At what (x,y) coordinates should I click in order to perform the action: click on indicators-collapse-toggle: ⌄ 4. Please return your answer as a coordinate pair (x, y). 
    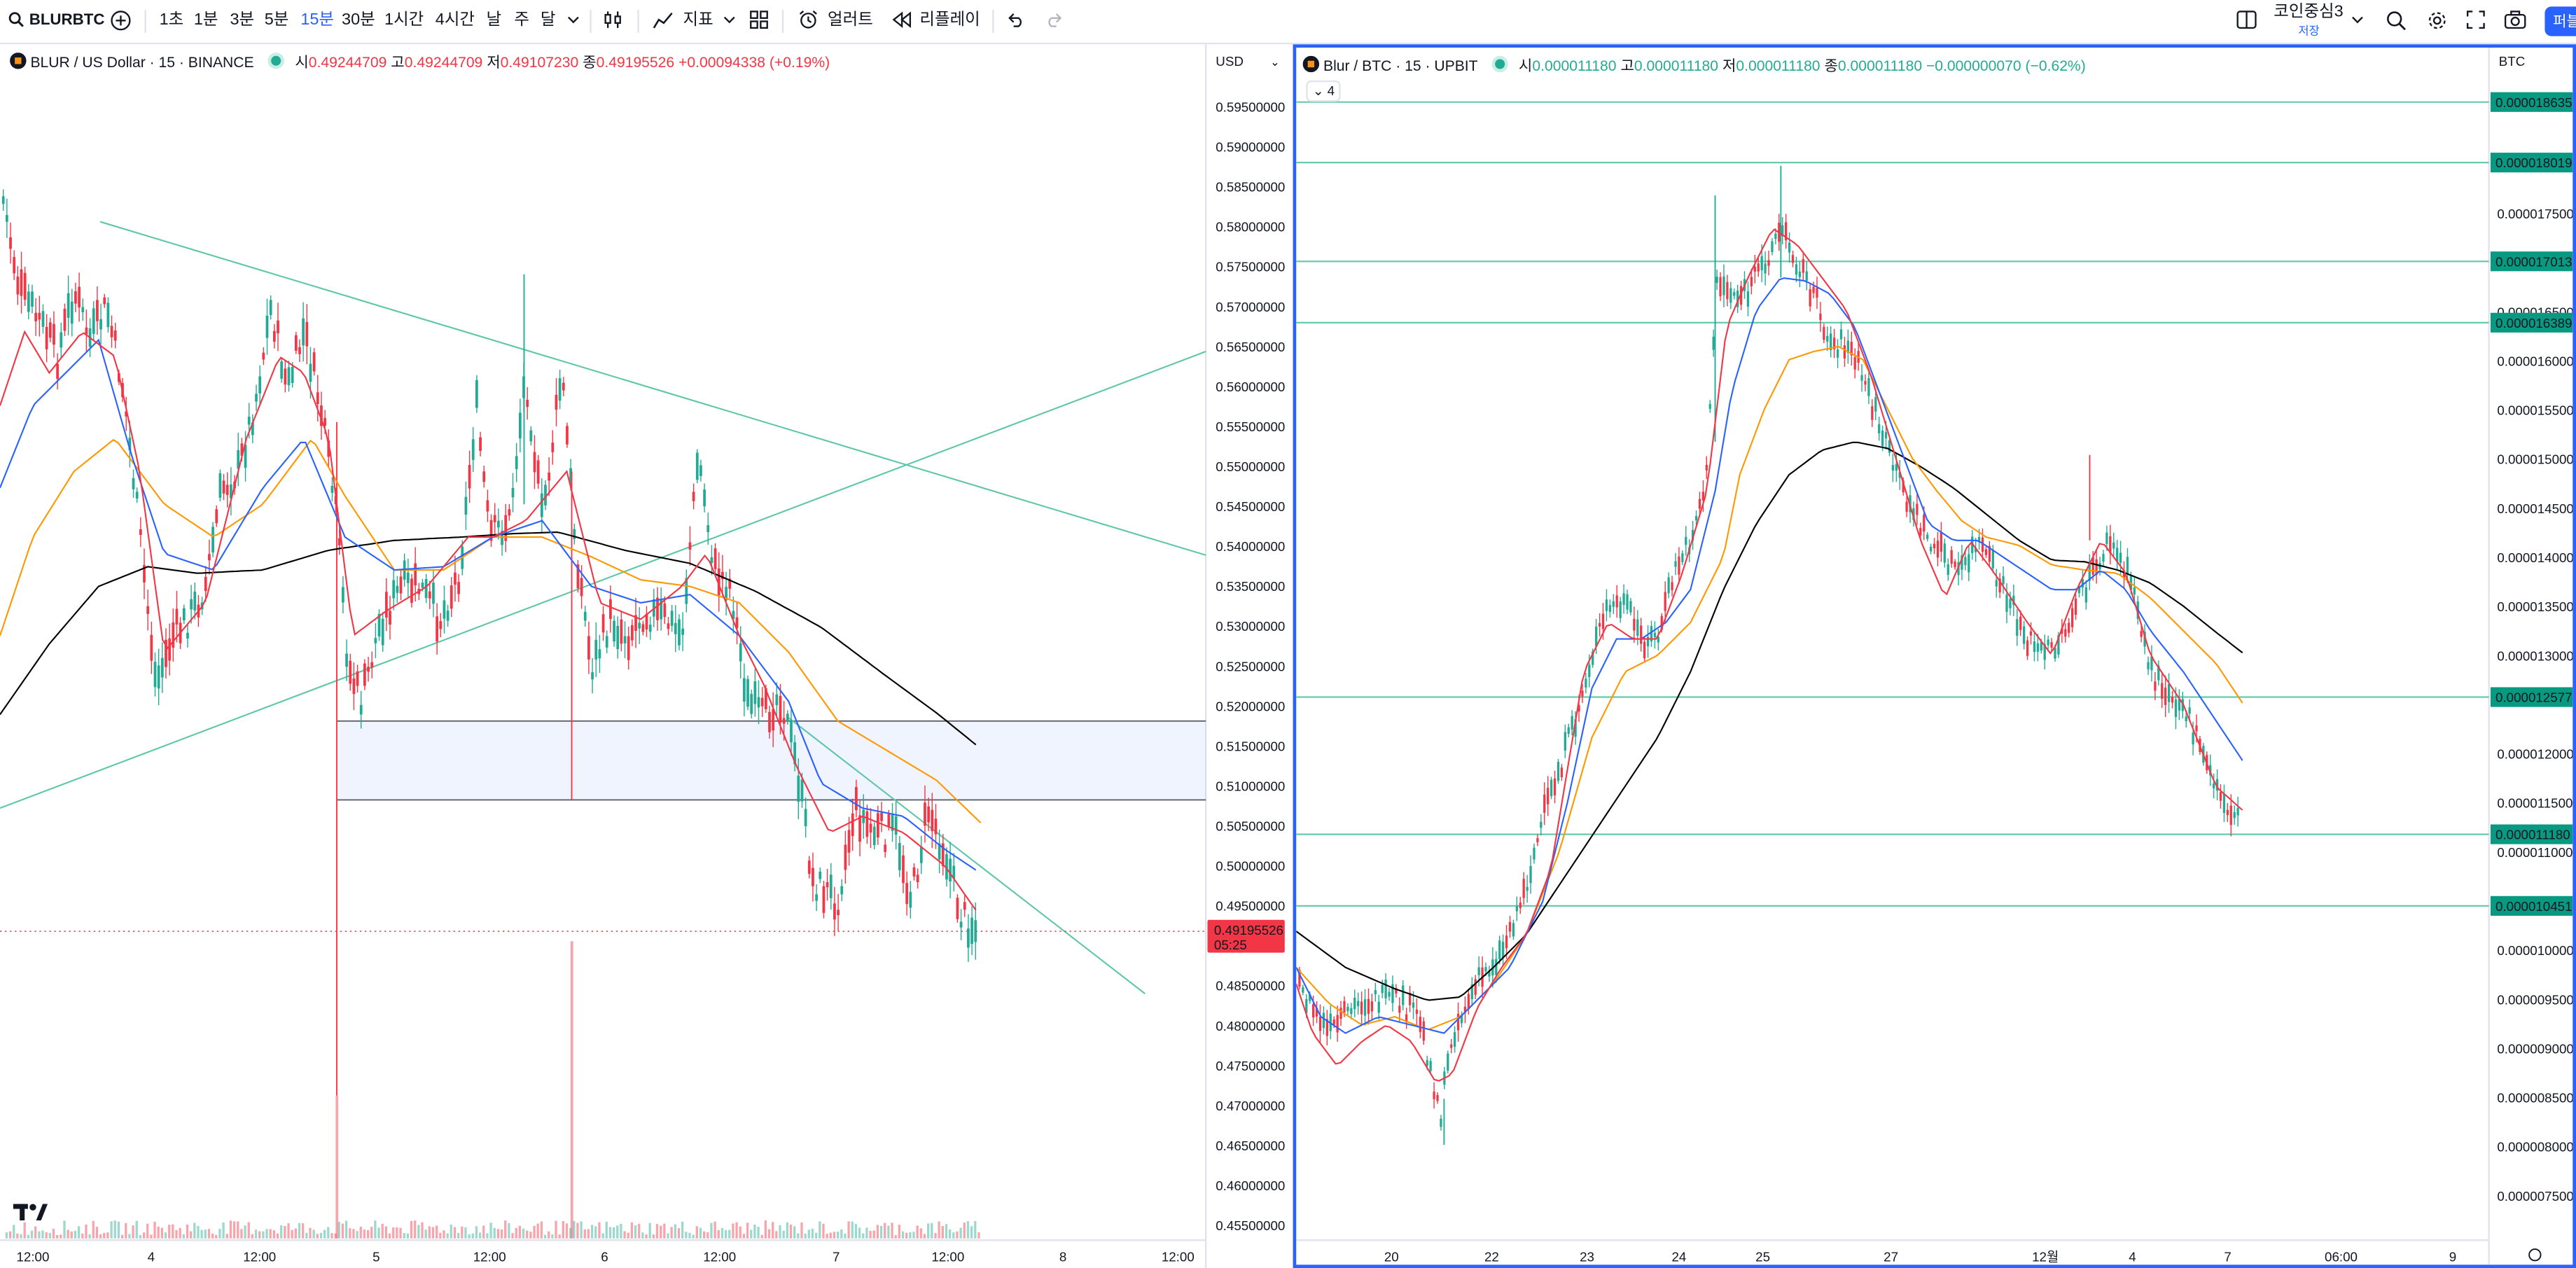
    Looking at the image, I should click on (1324, 91).